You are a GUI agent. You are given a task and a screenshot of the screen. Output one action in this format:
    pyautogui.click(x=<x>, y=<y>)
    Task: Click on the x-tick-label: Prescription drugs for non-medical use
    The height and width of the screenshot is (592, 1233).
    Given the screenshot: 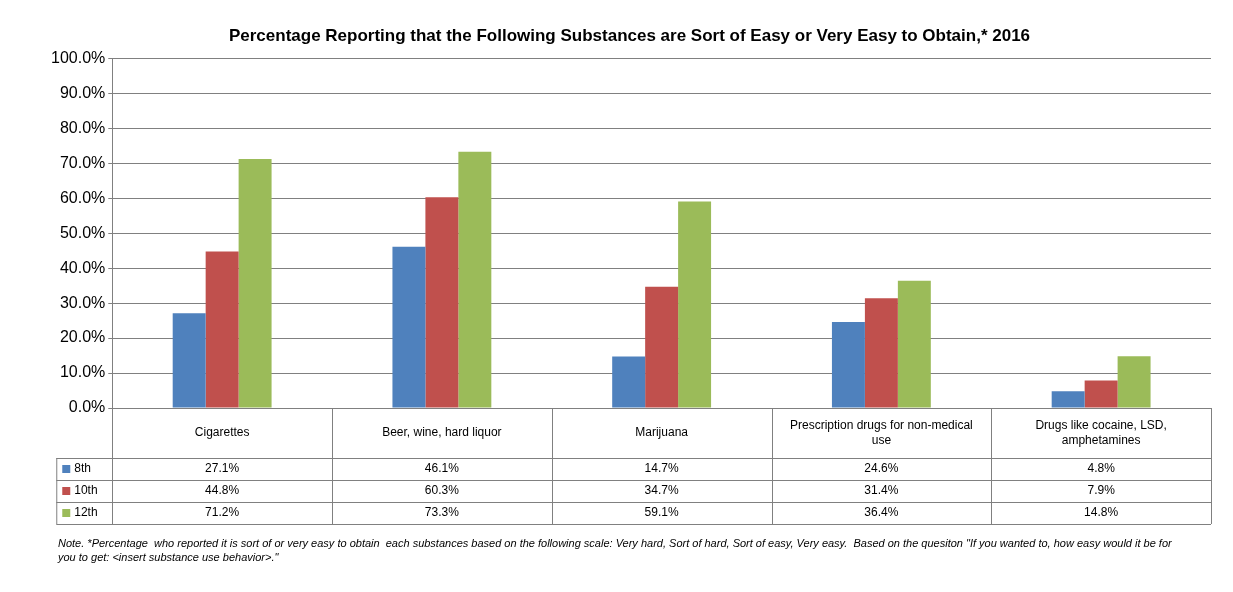 What is the action you would take?
    pyautogui.click(x=881, y=432)
    